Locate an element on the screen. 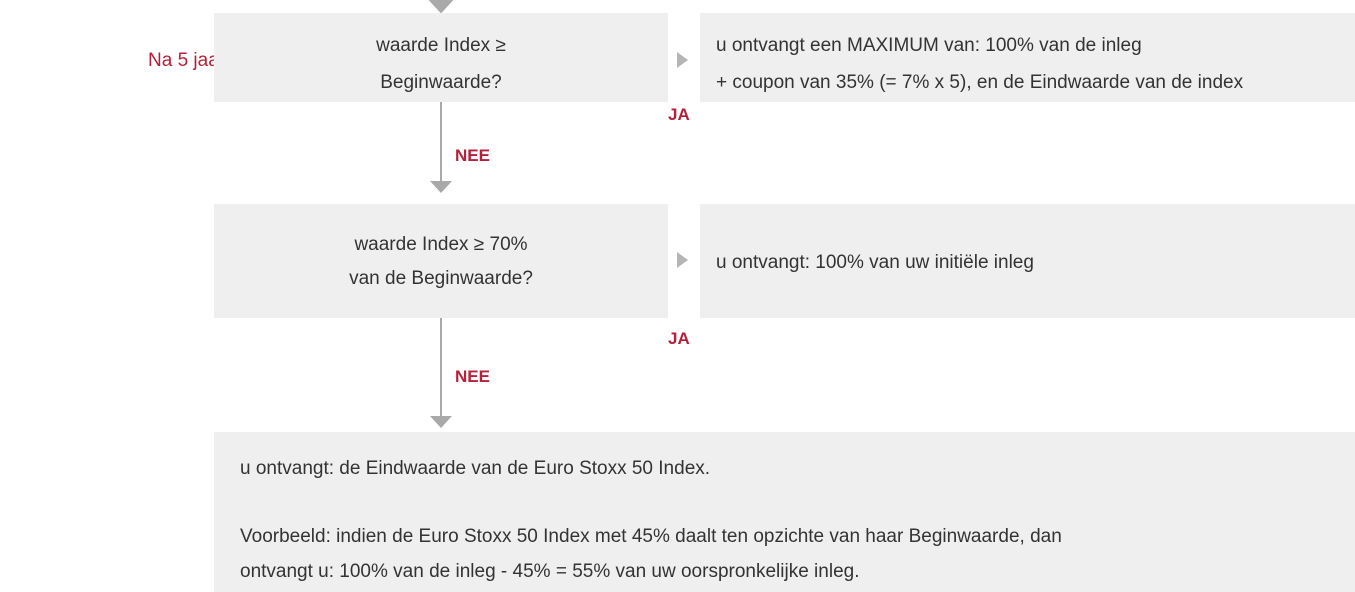  question-line: waarde Index ≥ is located at coordinates (441, 45).